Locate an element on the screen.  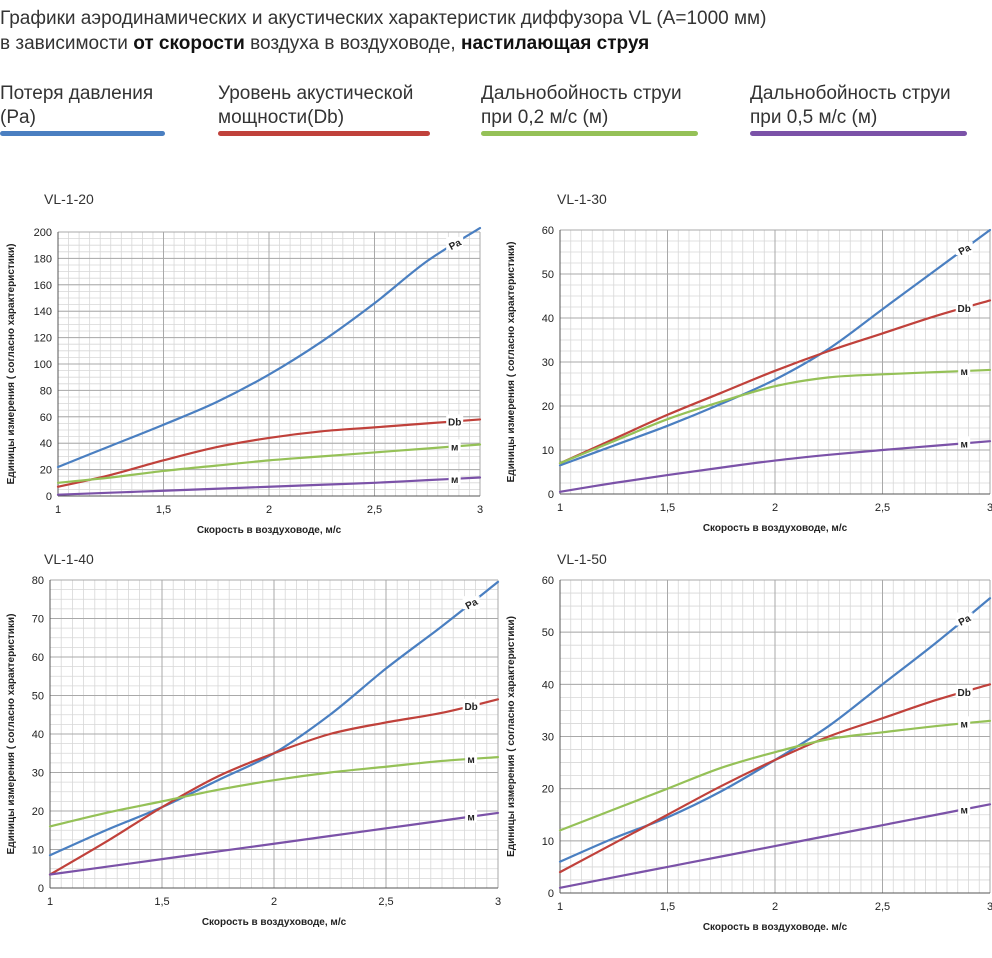
legend-item-pressure: Потеря давления (Pa) is located at coordinates (82, 109).